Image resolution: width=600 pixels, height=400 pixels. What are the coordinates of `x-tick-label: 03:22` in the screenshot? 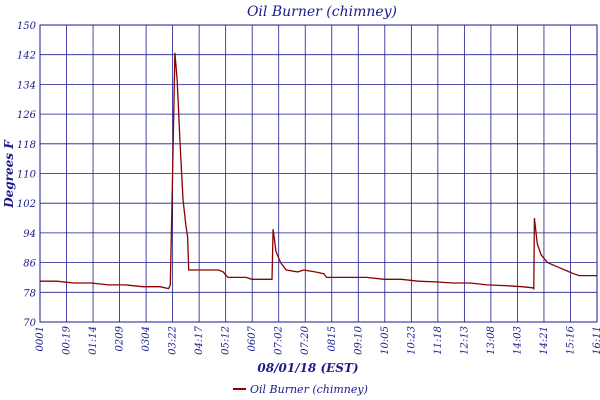 It's located at (173, 340).